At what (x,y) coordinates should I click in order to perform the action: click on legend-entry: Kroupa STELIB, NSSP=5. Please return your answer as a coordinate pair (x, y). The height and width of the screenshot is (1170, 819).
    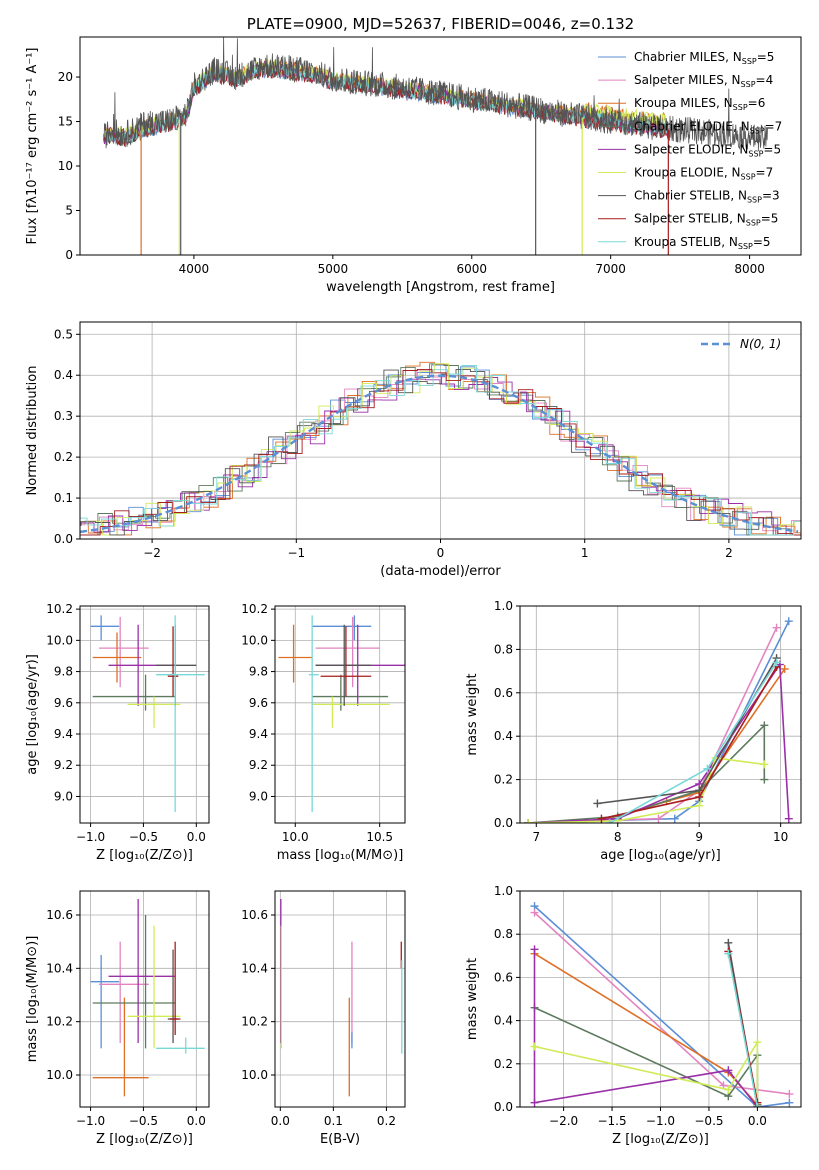
    Looking at the image, I should click on (702, 243).